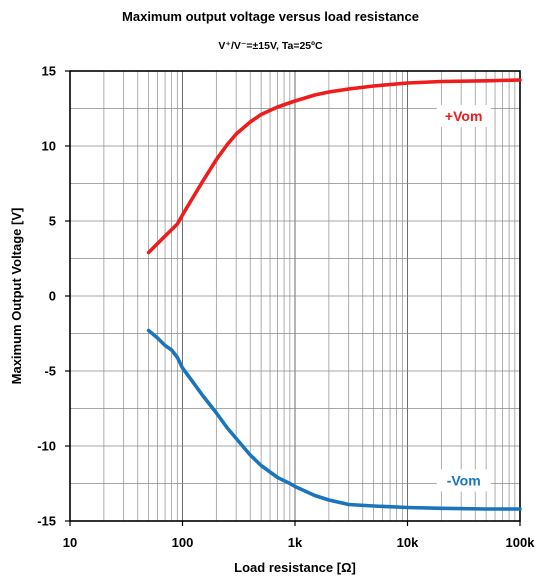 The height and width of the screenshot is (578, 541). Describe the element at coordinates (50, 371) in the screenshot. I see `y-tick-label: -5` at that location.